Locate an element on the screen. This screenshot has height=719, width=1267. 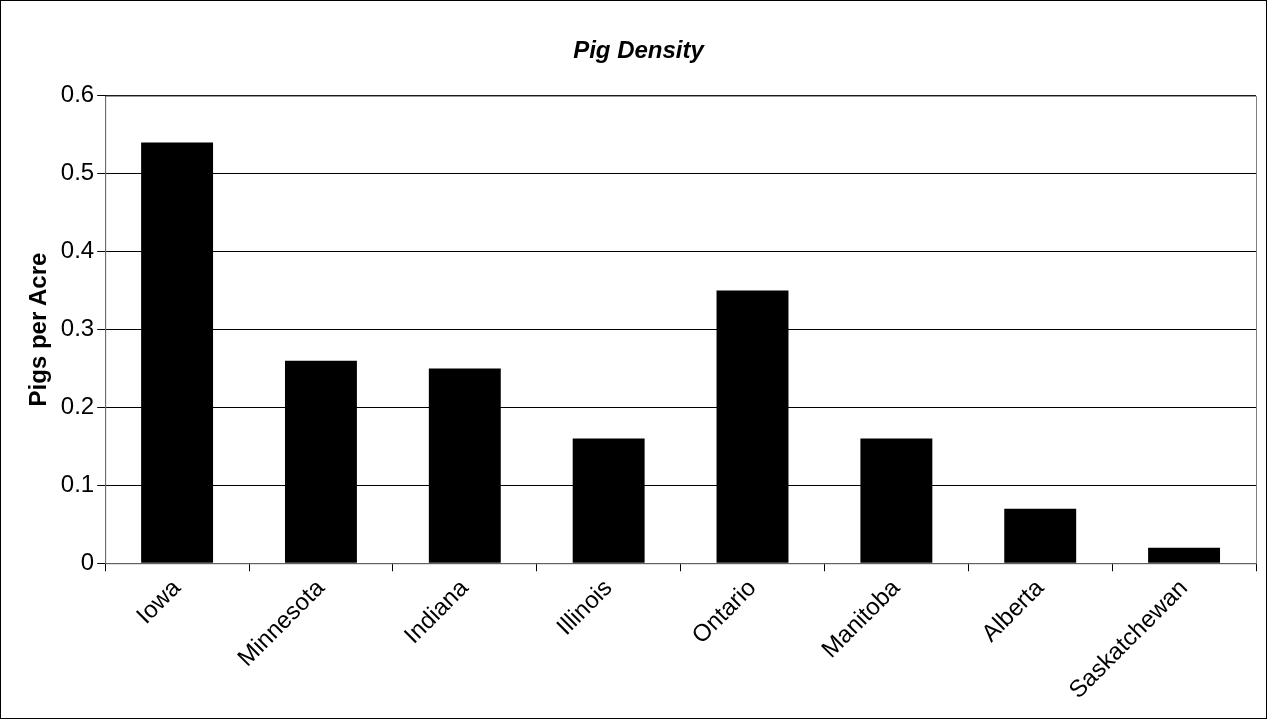
y-tick-label: 0.4 is located at coordinates (77, 250).